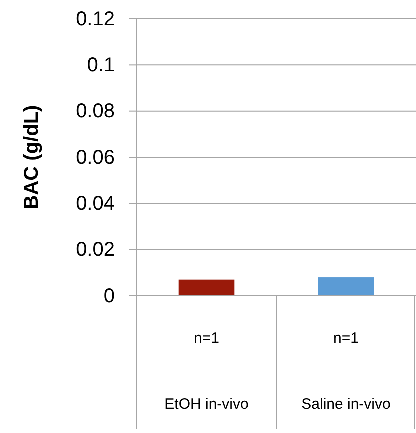 Image resolution: width=416 pixels, height=433 pixels. Describe the element at coordinates (95, 19) in the screenshot. I see `y-tick-label: 0.12` at that location.